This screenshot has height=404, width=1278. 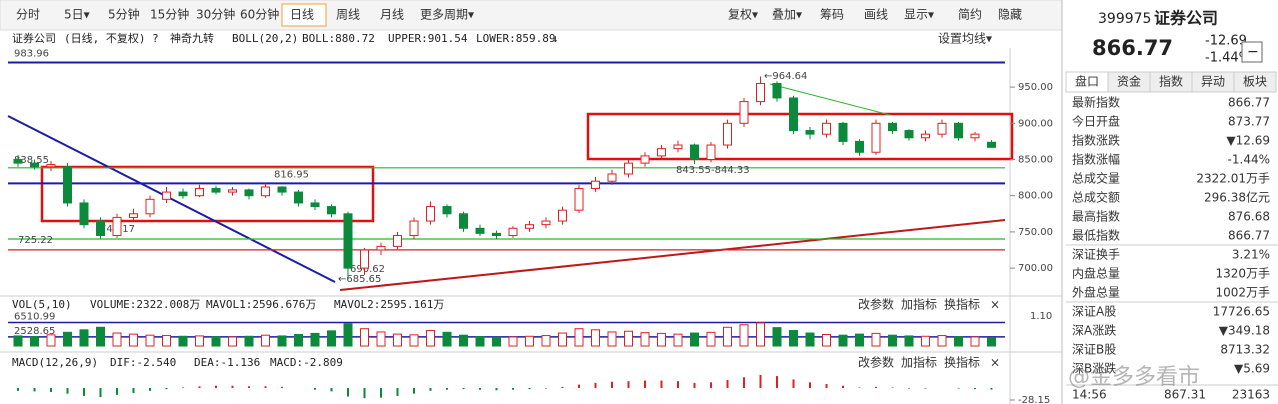 I want to click on stock-name: 证券公司, so click(x=1186, y=18).